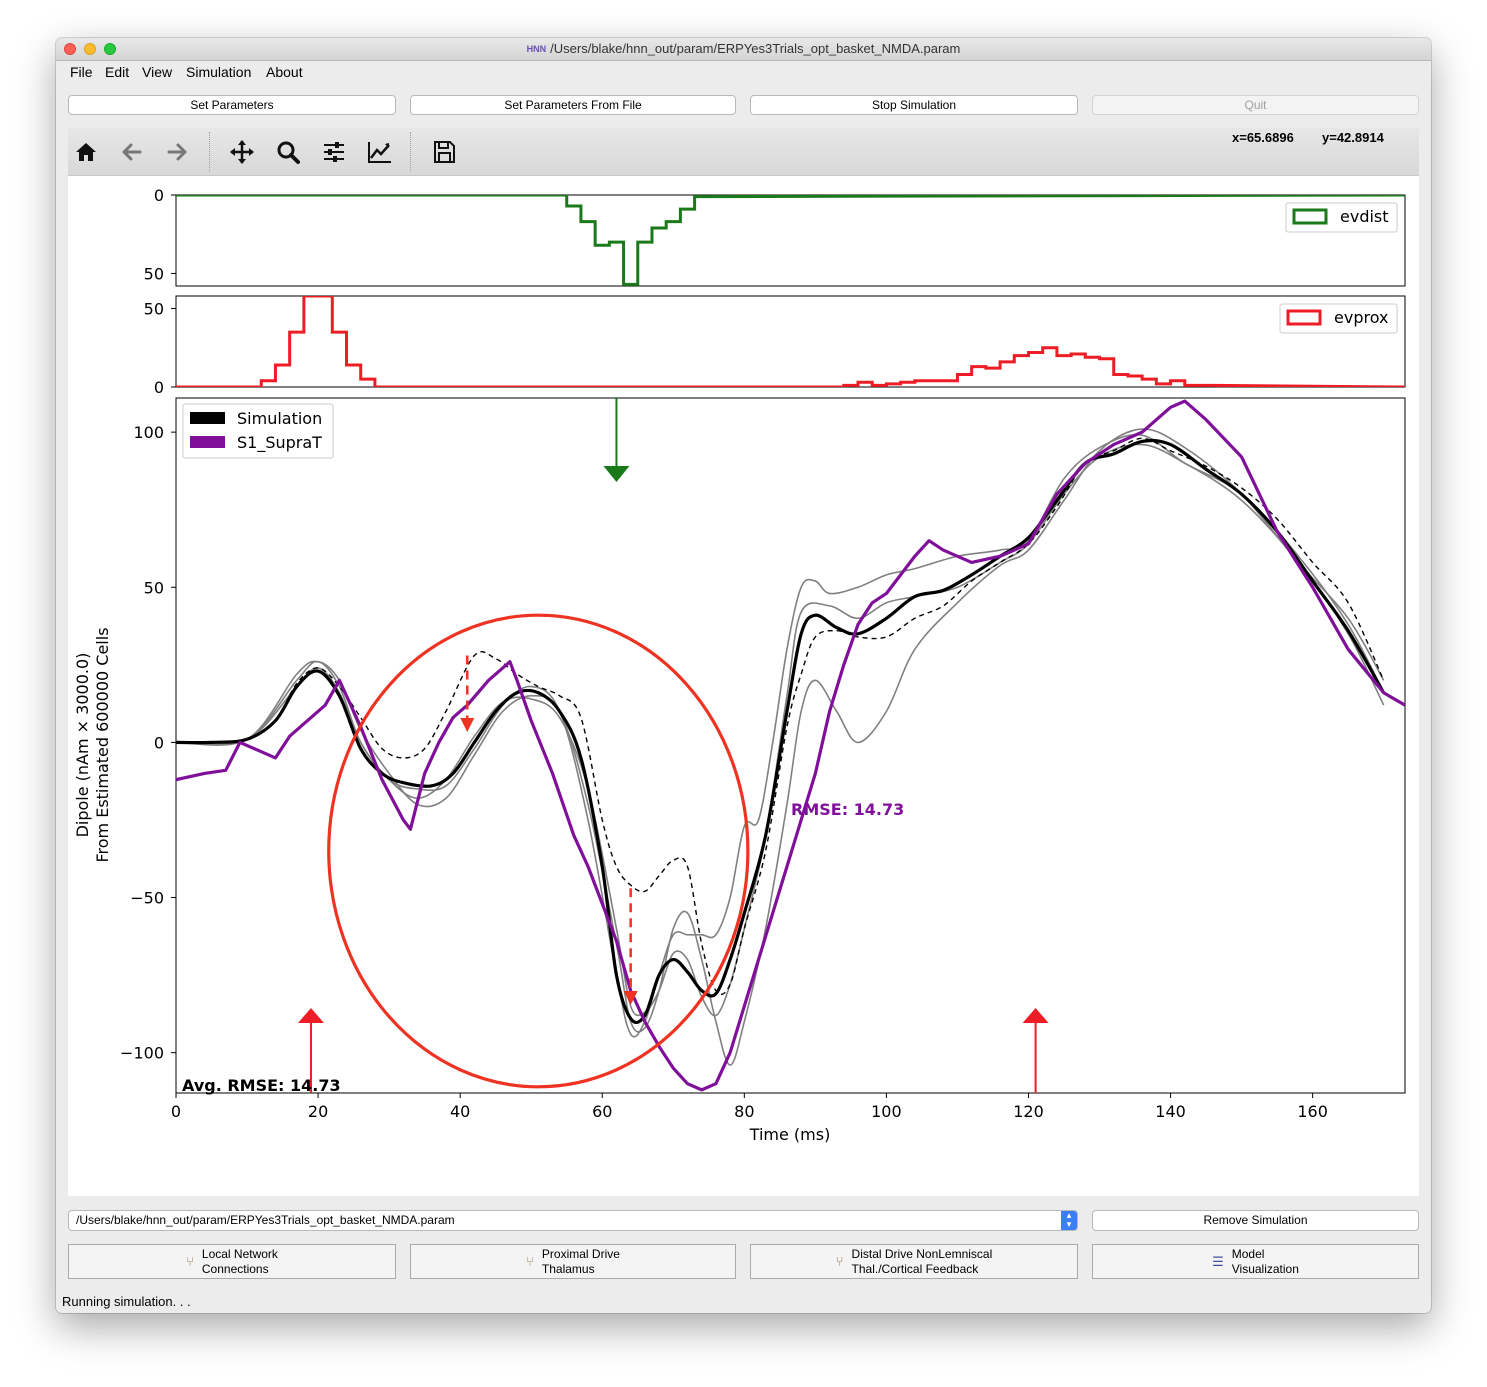  Describe the element at coordinates (159, 742) in the screenshot. I see `y-tick-label: 0` at that location.